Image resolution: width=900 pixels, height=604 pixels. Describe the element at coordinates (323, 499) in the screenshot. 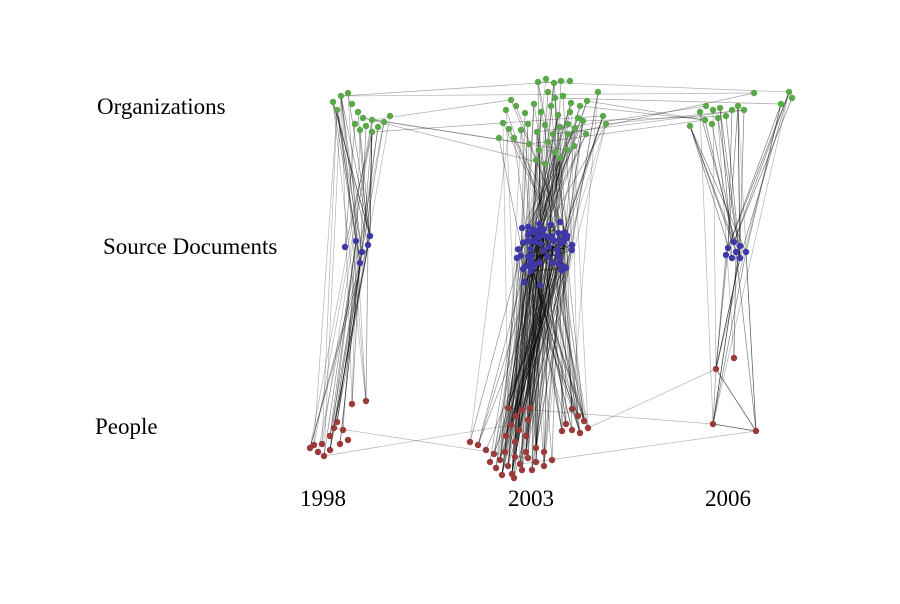

I see `year-label-1998: 1998` at that location.